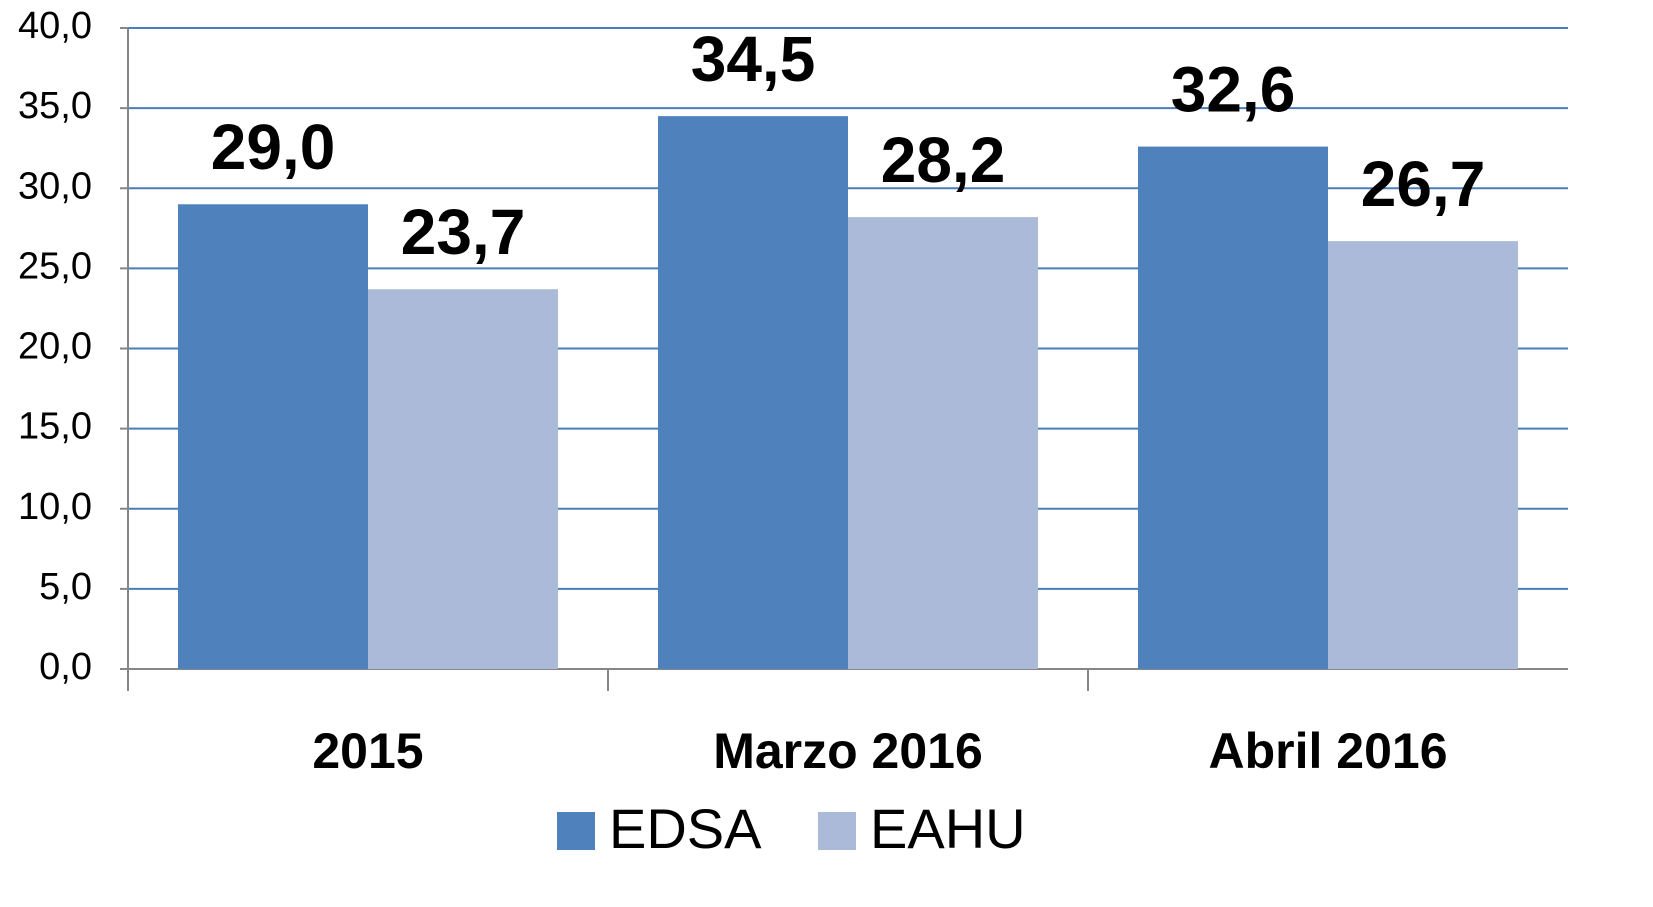 The height and width of the screenshot is (907, 1653). Describe the element at coordinates (55, 427) in the screenshot. I see `y-tick-label: 15,0` at that location.